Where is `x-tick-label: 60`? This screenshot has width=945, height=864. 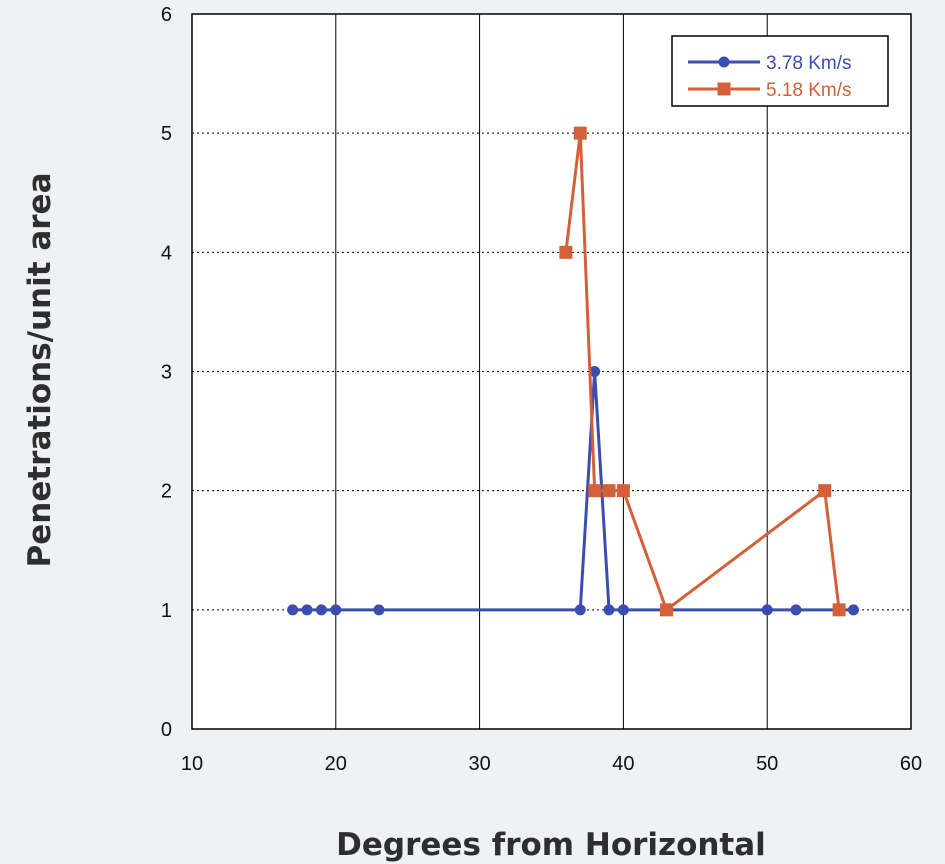 x-tick-label: 60 is located at coordinates (911, 764).